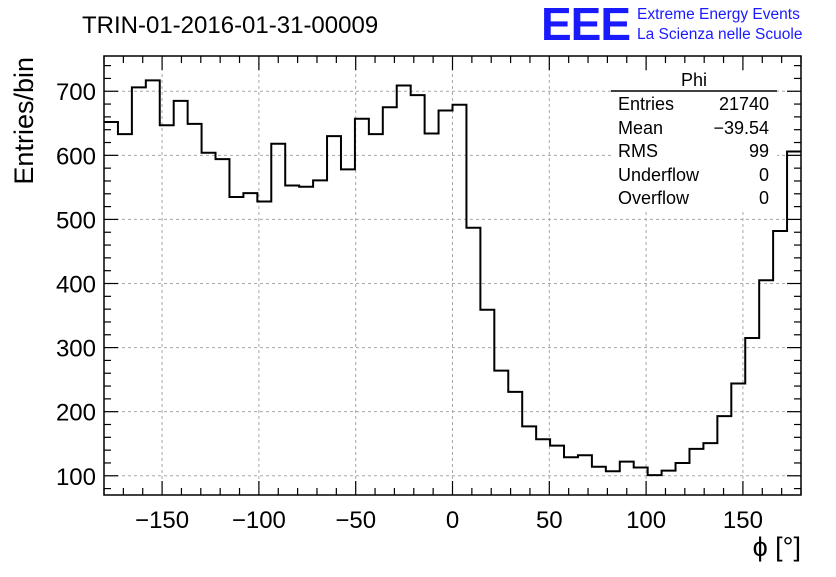 This screenshot has width=836, height=577. Describe the element at coordinates (230, 25) in the screenshot. I see `chart-title: TRIN-01-2016-01-31-00009` at that location.